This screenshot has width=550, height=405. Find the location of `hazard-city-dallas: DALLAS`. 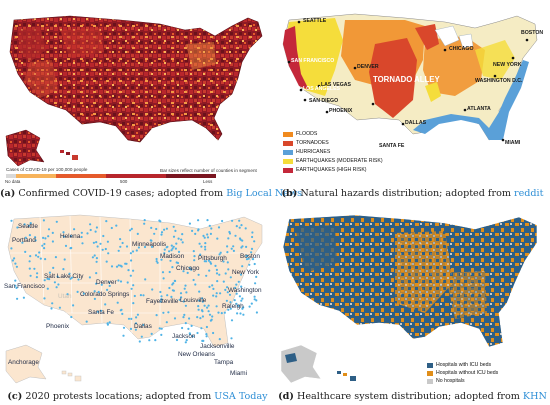

hazard-city-dallas: DALLAS is located at coordinates (416, 123).